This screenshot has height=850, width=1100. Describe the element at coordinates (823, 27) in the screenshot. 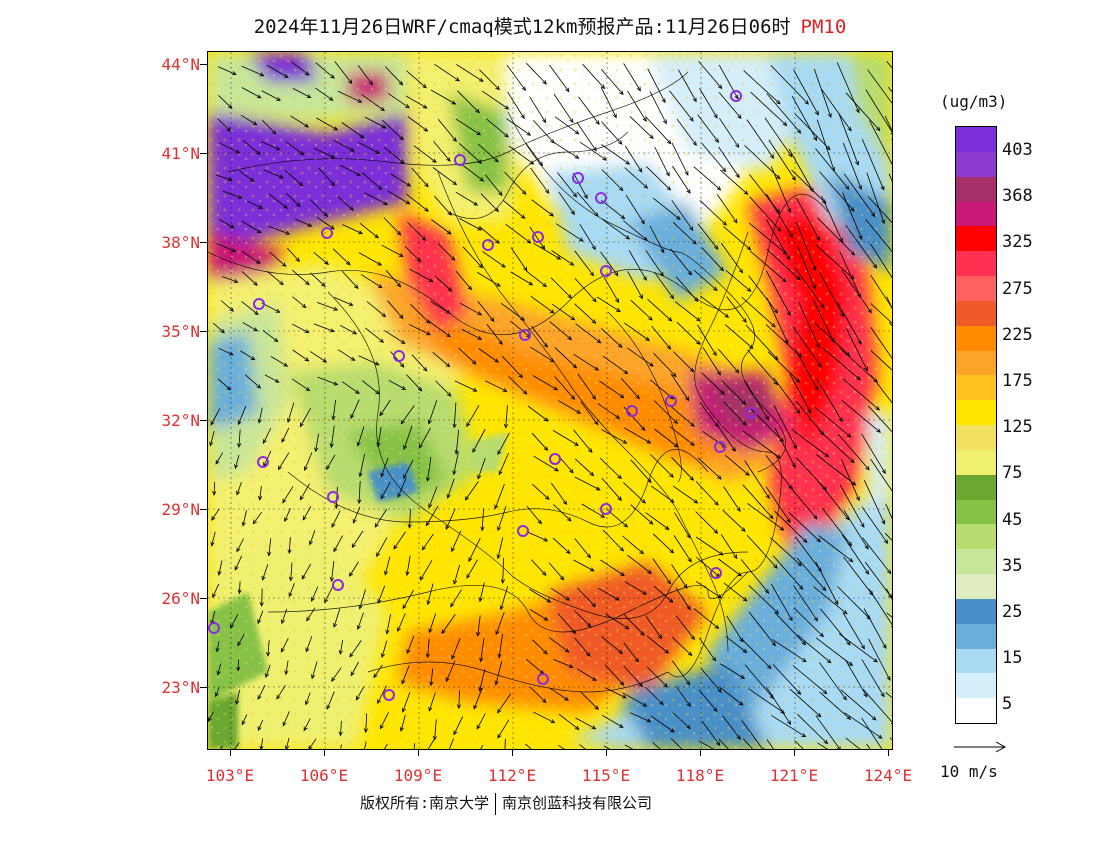

I see `pollutant-label: PM10` at that location.